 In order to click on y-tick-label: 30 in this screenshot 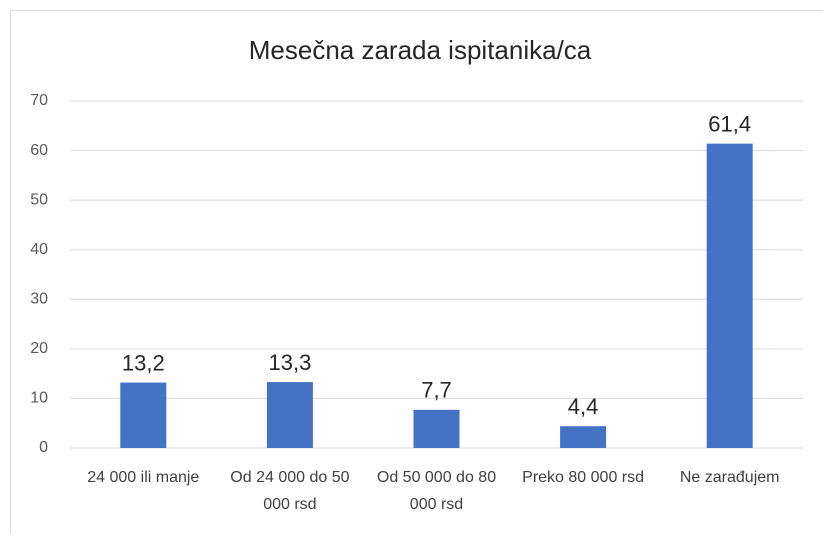, I will do `click(39, 299)`.